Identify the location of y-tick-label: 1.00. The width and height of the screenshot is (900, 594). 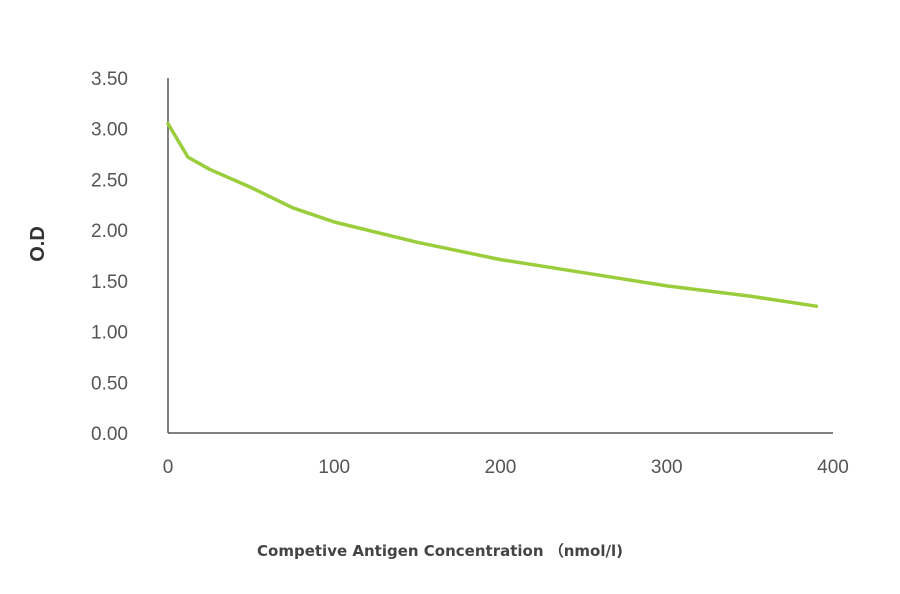
(109, 333).